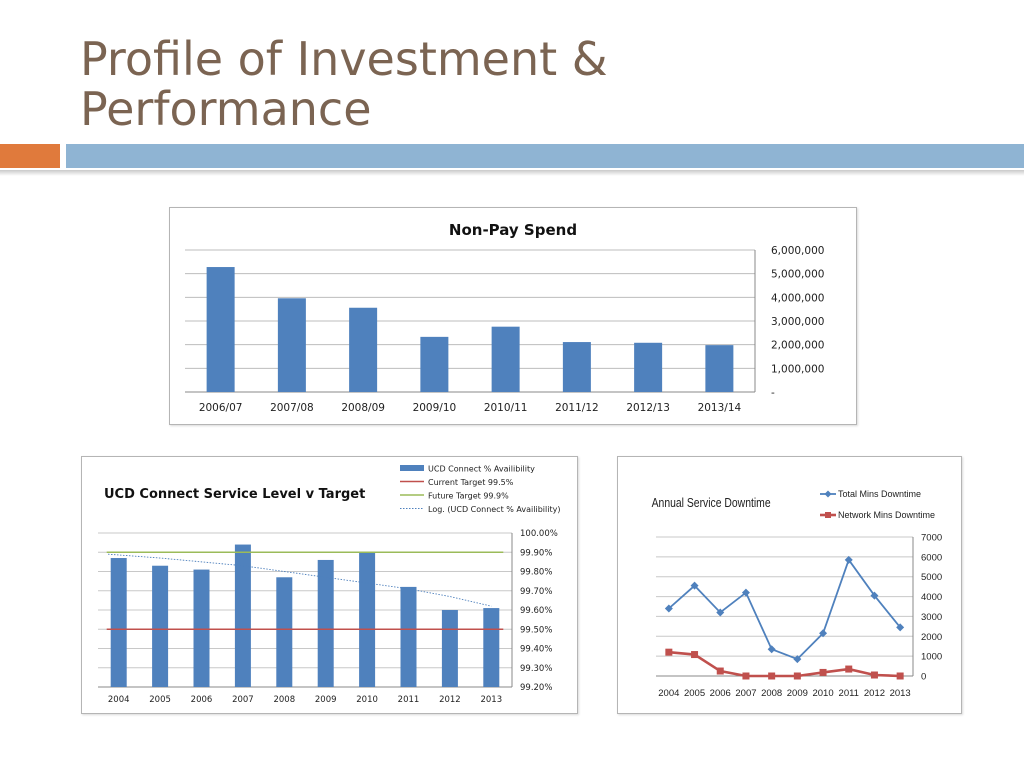 The image size is (1024, 768). Describe the element at coordinates (797, 251) in the screenshot. I see `y-tick-label: 6,000,000` at that location.